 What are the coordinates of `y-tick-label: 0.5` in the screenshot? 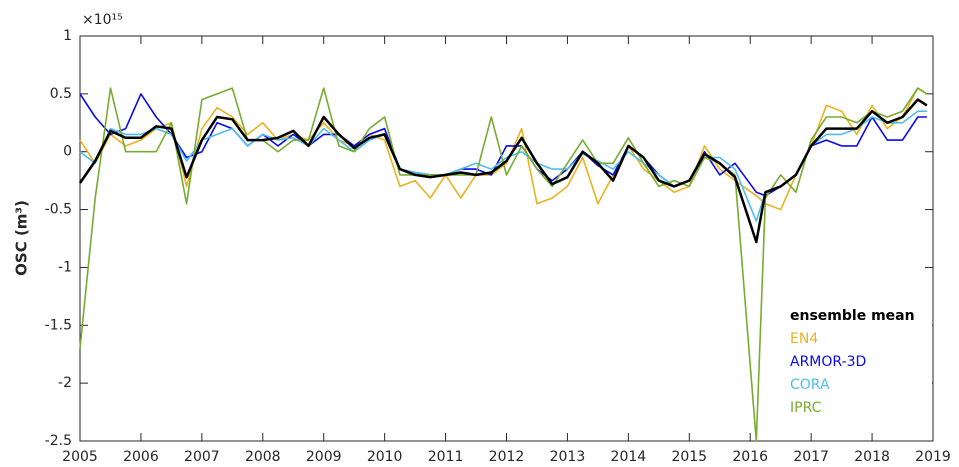 It's located at (61, 94).